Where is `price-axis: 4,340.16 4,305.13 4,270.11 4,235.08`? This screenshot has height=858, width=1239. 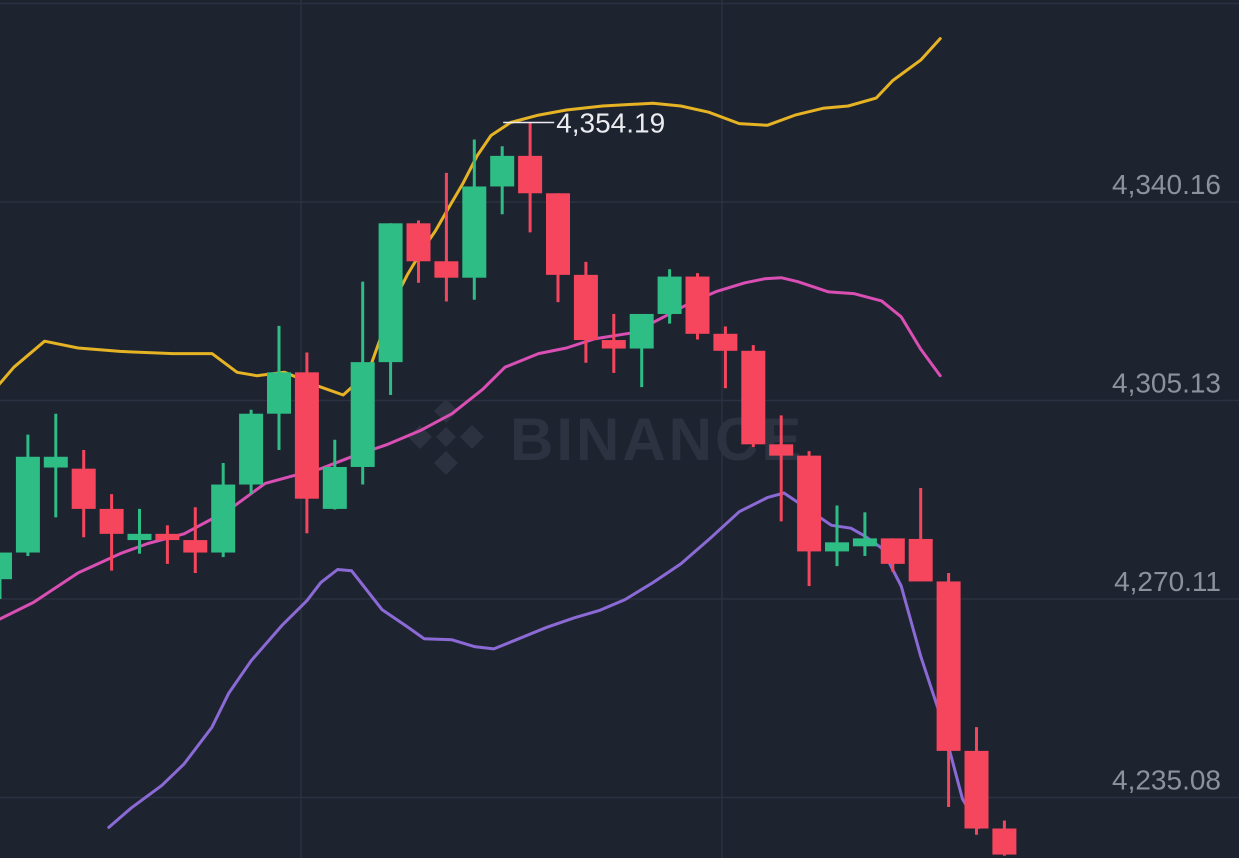
price-axis: 4,340.16 4,305.13 4,270.11 4,235.08 is located at coordinates (1166, 482).